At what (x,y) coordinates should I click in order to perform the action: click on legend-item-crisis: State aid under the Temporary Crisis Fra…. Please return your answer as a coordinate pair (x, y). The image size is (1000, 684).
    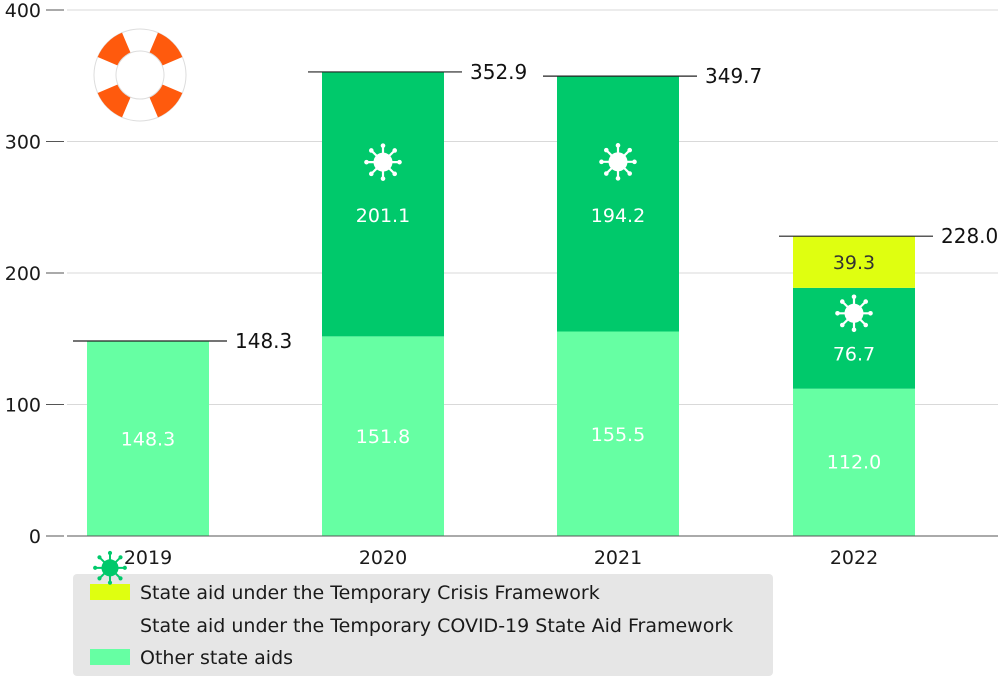
    Looking at the image, I should click on (345, 593).